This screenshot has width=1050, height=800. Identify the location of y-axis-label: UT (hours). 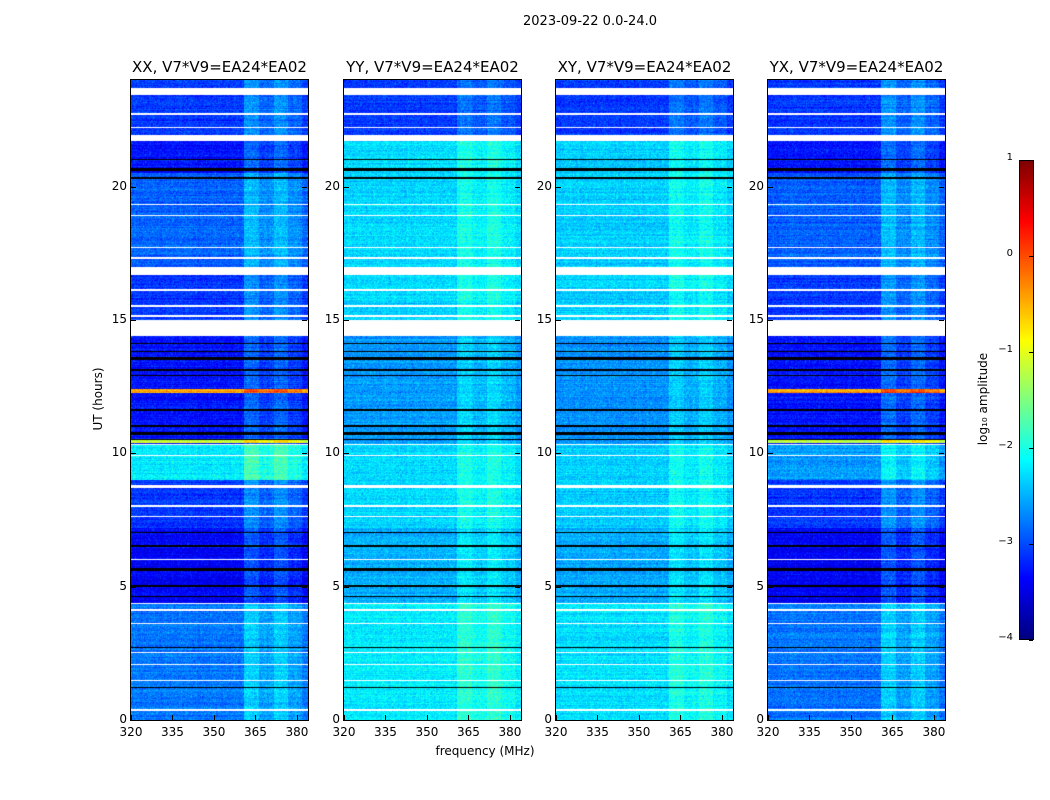
(98, 399).